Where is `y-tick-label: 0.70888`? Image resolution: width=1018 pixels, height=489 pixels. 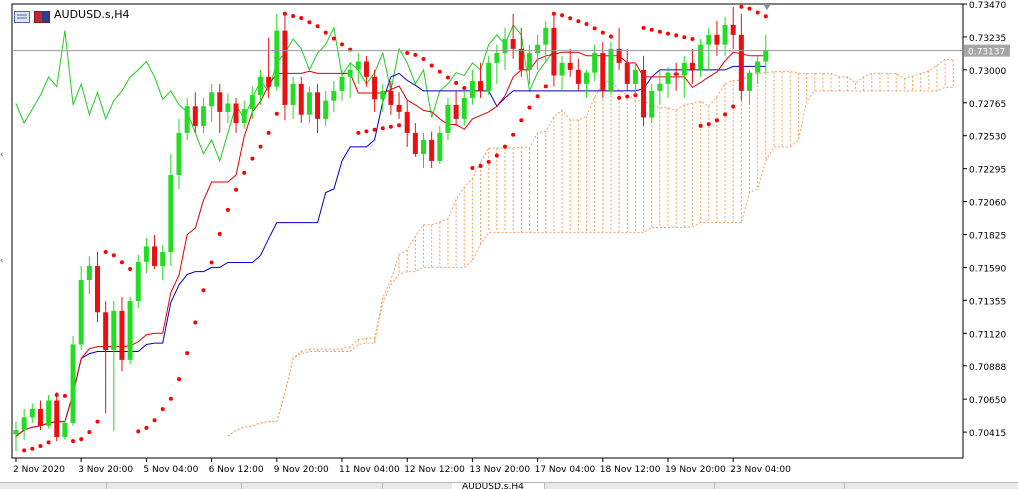 y-tick-label: 0.70888 is located at coordinates (987, 368).